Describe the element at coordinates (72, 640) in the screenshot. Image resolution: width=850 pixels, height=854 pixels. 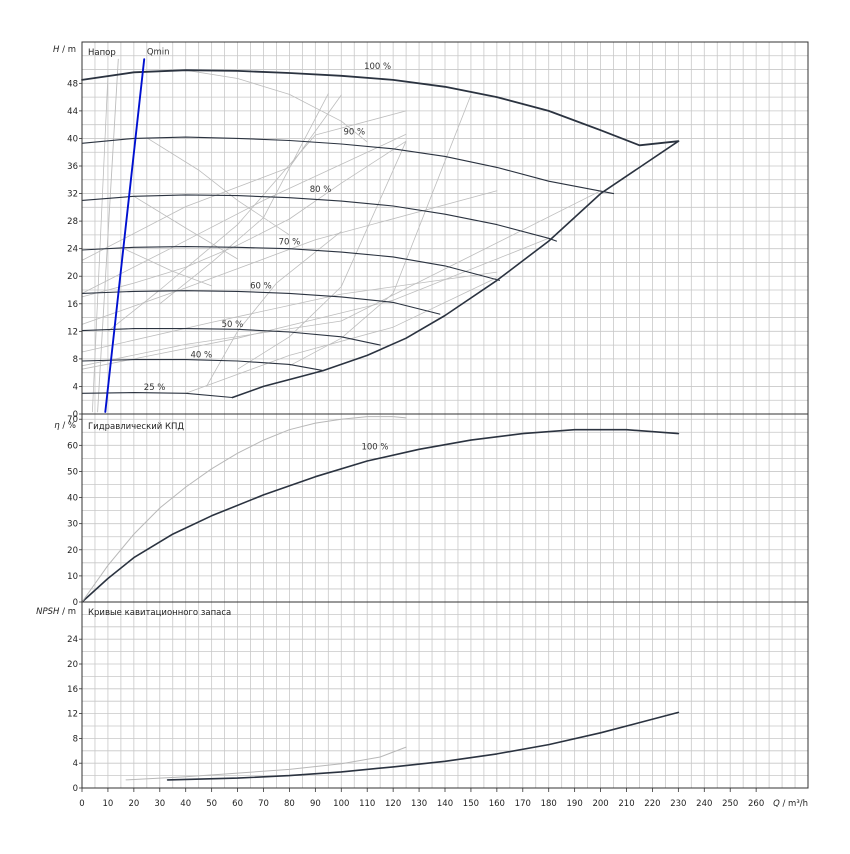
I see `npsh-y-tick-label: 24` at that location.